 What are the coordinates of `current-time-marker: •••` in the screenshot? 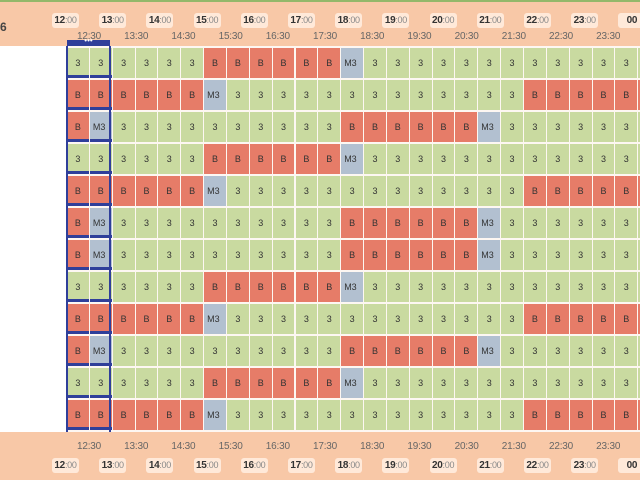 It's located at (88, 41).